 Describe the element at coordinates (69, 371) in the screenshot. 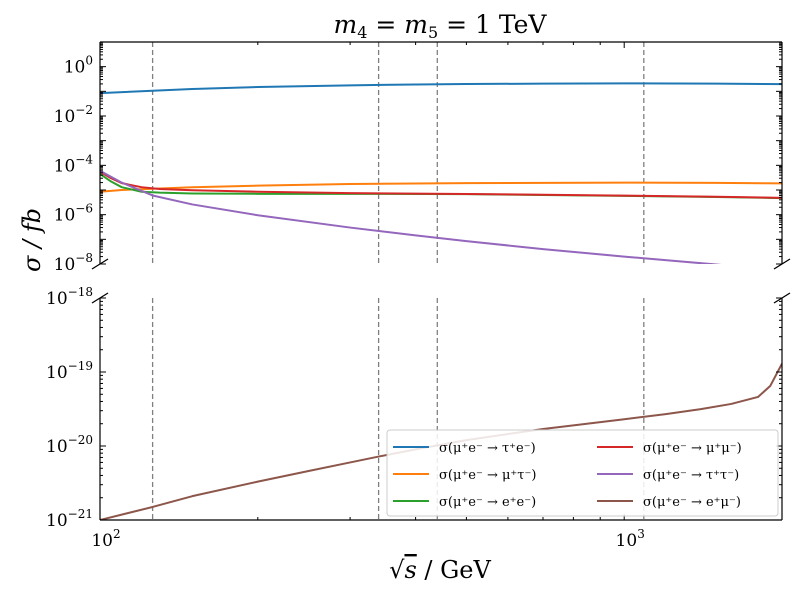

I see `lower-y-tick-label: 10−19` at that location.